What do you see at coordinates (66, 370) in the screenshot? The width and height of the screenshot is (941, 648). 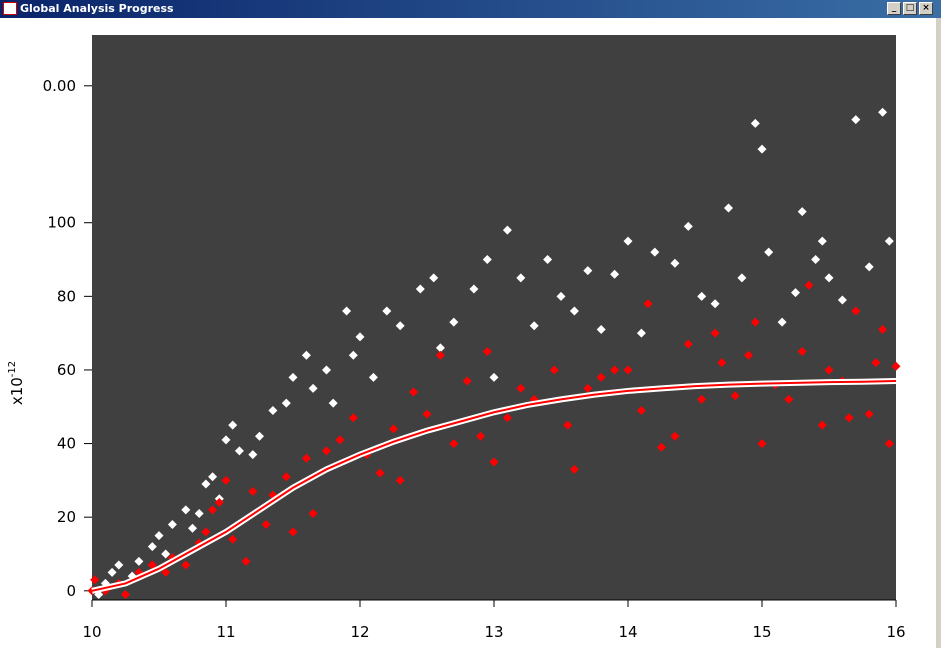 I see `y-tick-label: 60` at bounding box center [66, 370].